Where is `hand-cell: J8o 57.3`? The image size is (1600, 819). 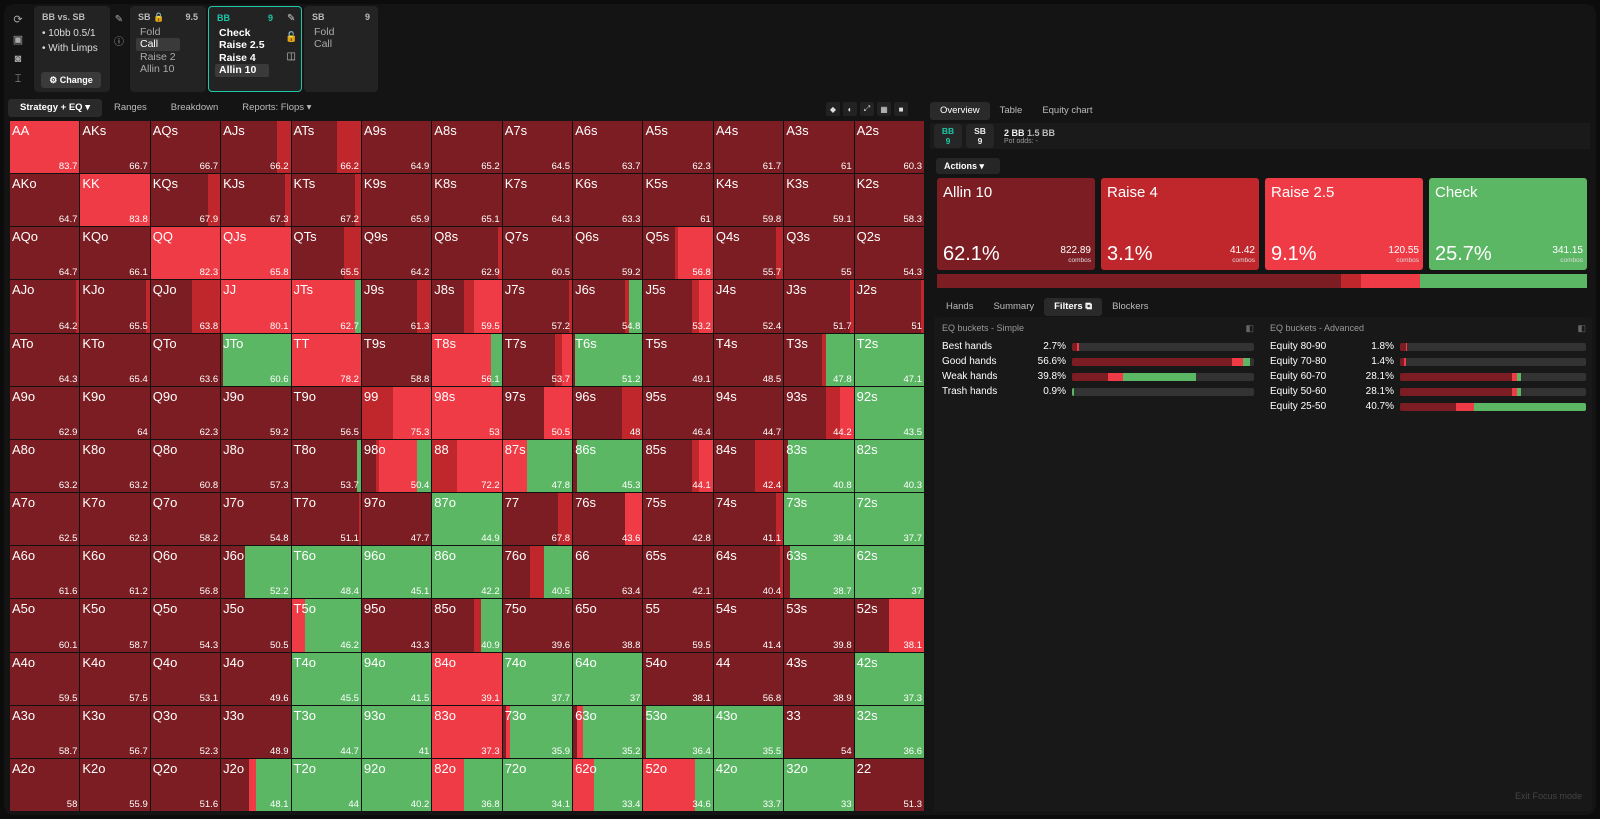 hand-cell: J8o 57.3 is located at coordinates (256, 466).